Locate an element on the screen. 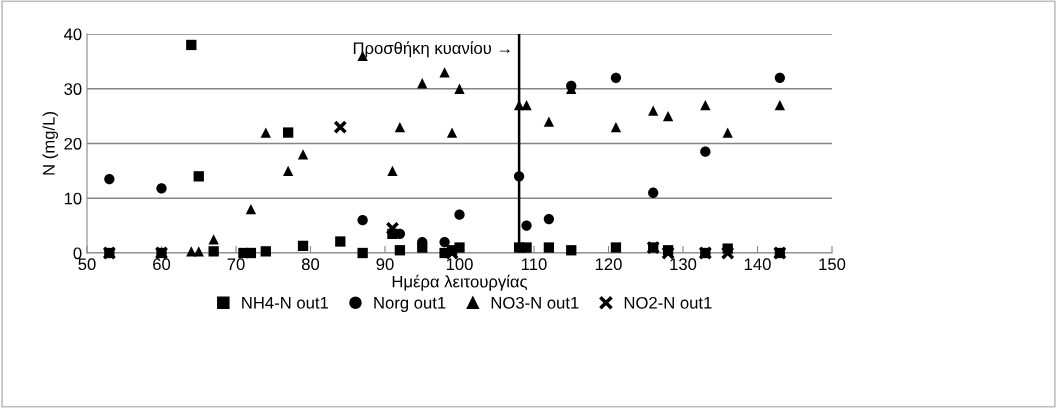 The width and height of the screenshot is (1057, 408). y-tick-label: 30 is located at coordinates (73, 89).